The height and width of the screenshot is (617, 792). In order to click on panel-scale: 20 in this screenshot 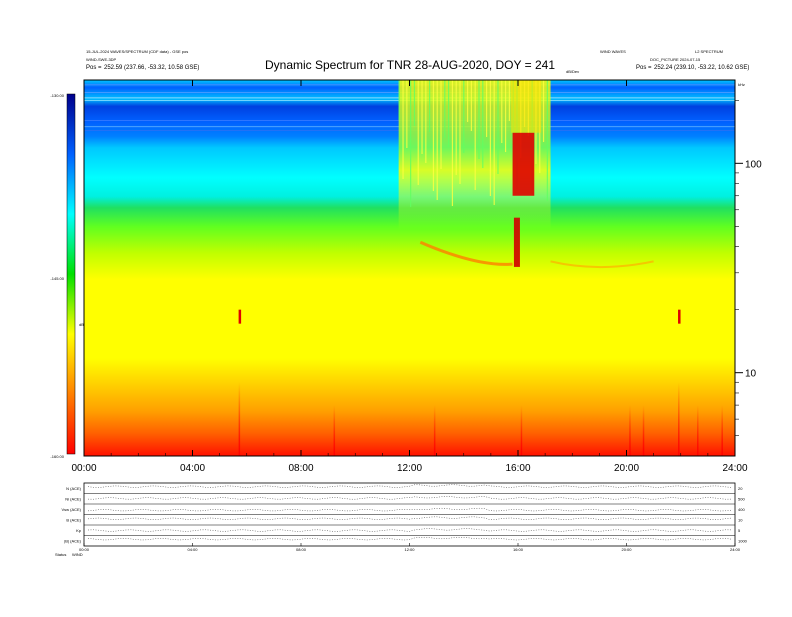, I will do `click(740, 488)`.